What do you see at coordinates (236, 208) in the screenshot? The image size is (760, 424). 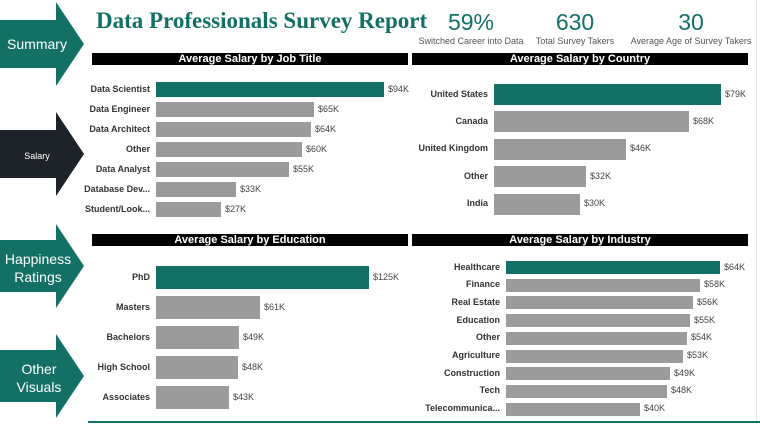 I see `bar-value-label: $27K` at bounding box center [236, 208].